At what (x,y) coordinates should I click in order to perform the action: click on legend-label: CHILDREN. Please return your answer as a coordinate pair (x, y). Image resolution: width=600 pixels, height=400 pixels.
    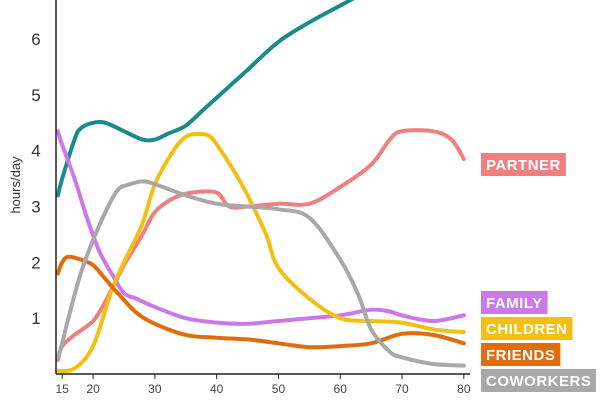
    Looking at the image, I should click on (527, 329).